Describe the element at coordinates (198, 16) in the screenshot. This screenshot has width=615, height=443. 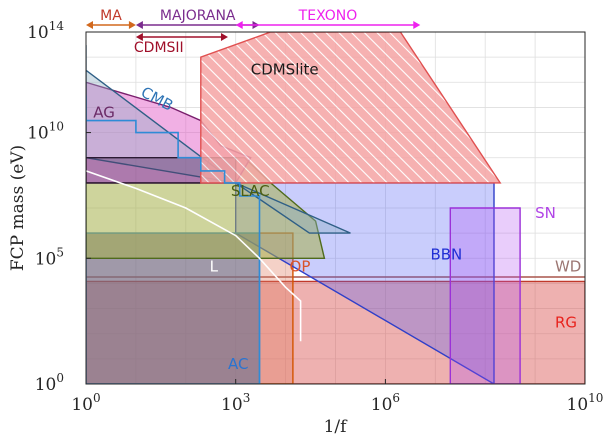
I see `range-label-majorana: MAJORANA` at that location.